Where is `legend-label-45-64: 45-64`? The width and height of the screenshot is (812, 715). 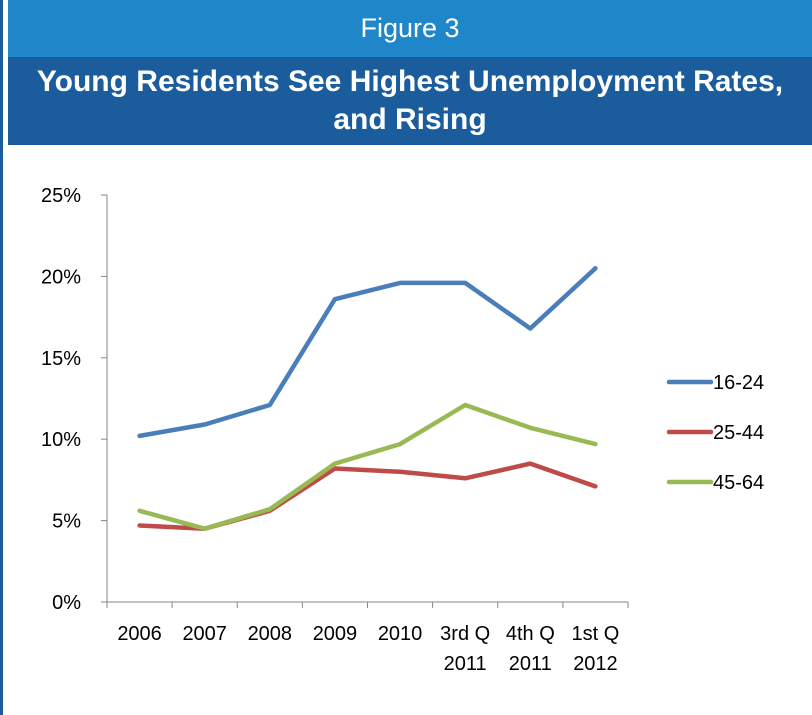
legend-label-45-64: 45-64 is located at coordinates (738, 483).